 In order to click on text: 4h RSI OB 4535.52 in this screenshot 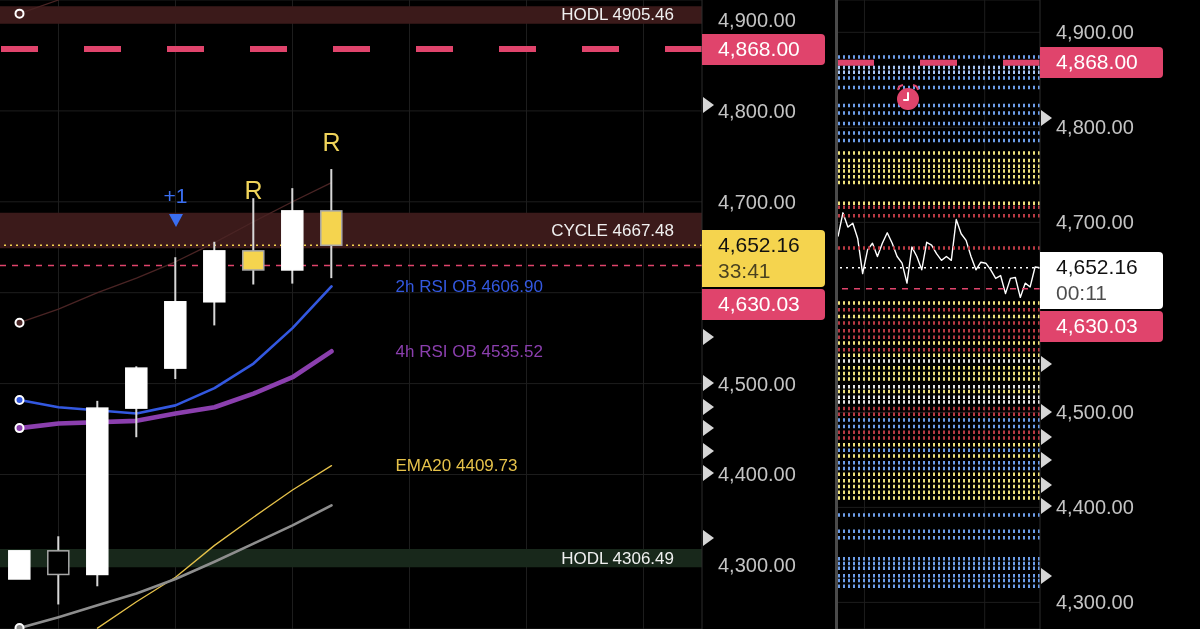, I will do `click(469, 351)`.